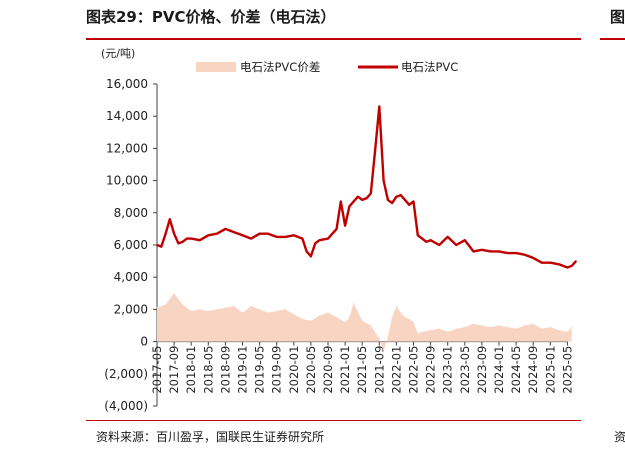 Image resolution: width=625 pixels, height=453 pixels. I want to click on spread-area, so click(364, 322).